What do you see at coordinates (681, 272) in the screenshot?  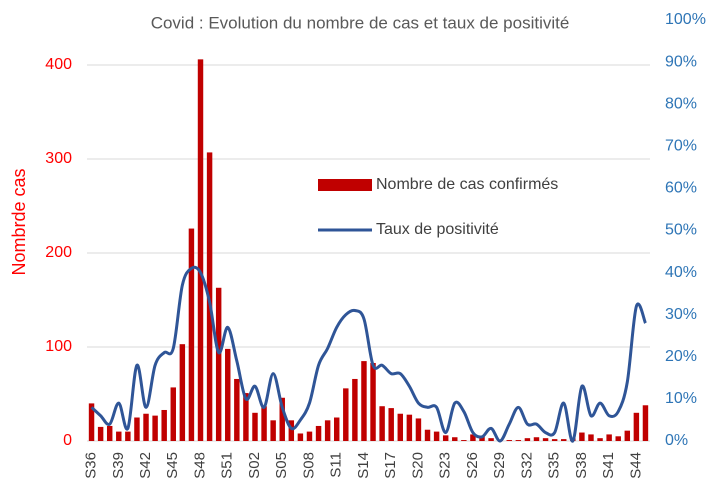 I see `y2-tick-label: 40%` at bounding box center [681, 272].